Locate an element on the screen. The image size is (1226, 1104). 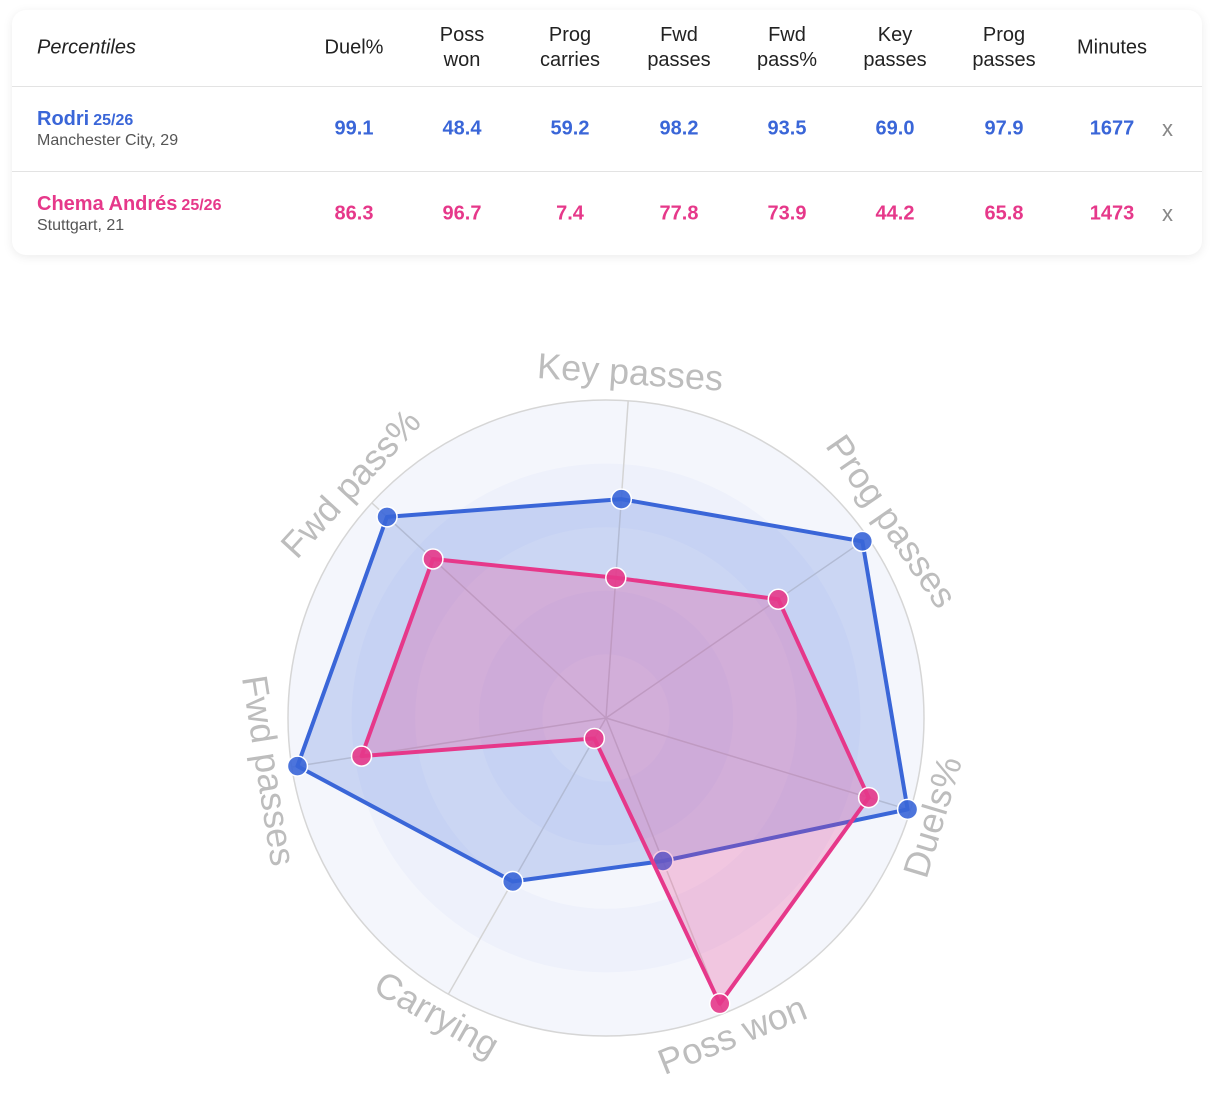
stat-value: 86.3 is located at coordinates (354, 213).